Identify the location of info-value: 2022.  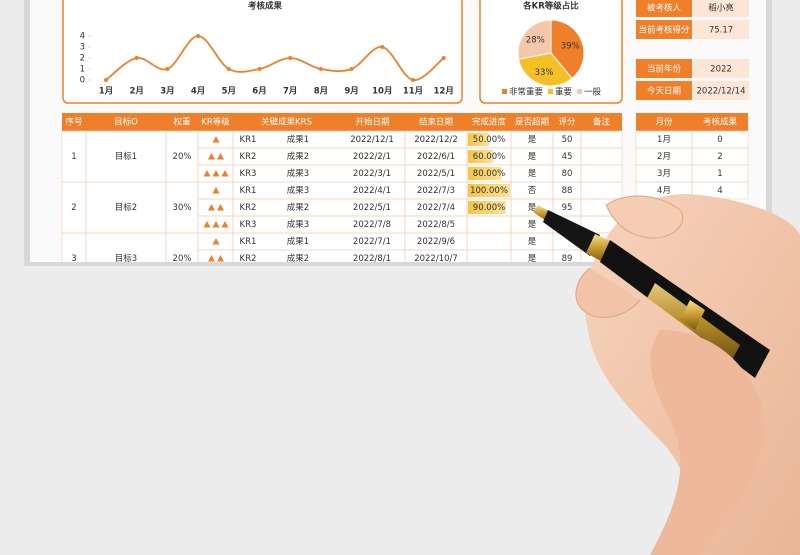
(721, 70).